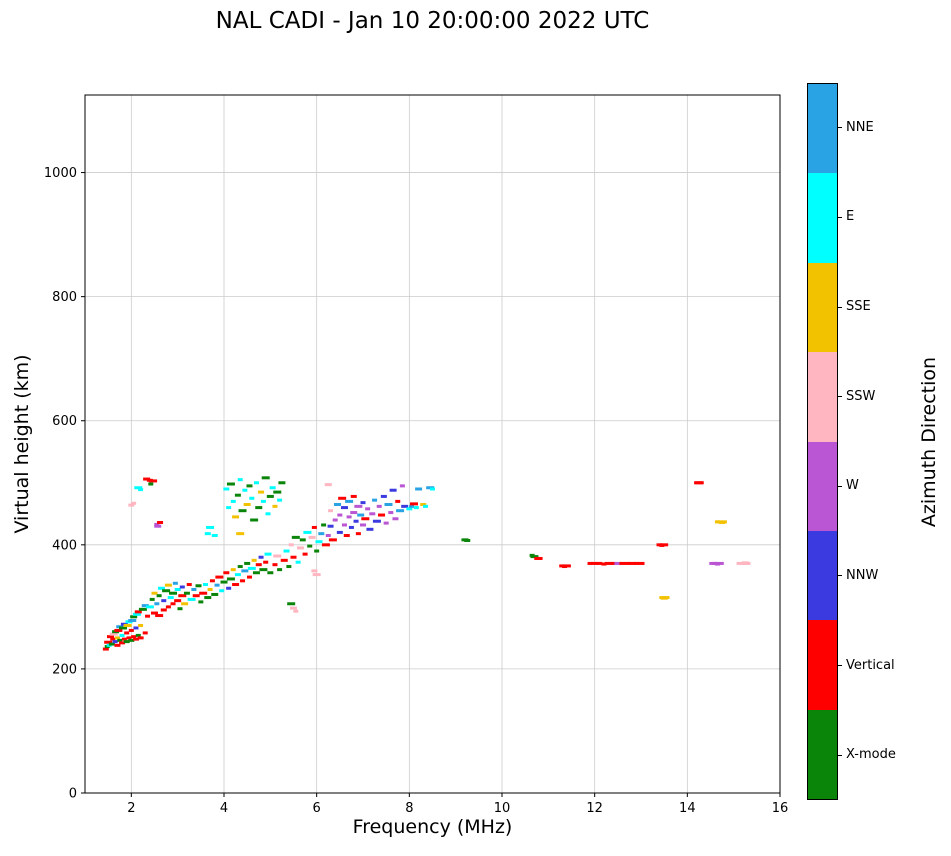 The image size is (951, 856). What do you see at coordinates (502, 808) in the screenshot?
I see `x-tick-label: 10` at bounding box center [502, 808].